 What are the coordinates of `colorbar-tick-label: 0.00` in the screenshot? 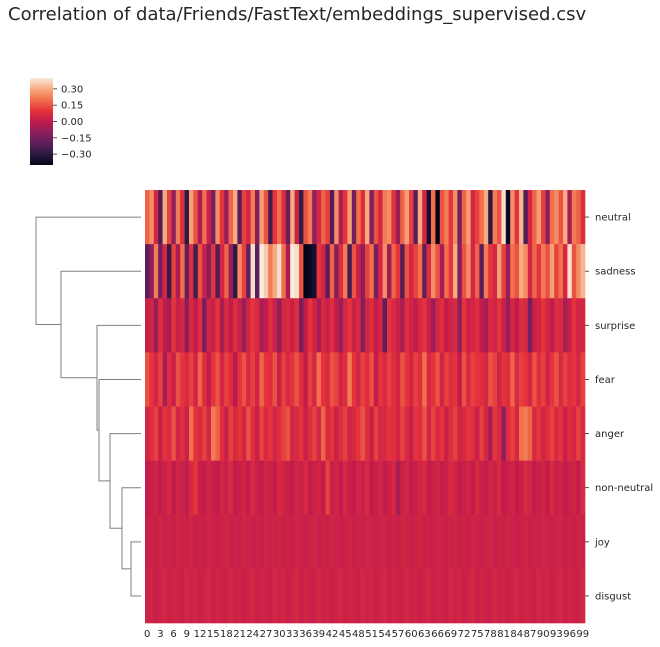 It's located at (72, 122).